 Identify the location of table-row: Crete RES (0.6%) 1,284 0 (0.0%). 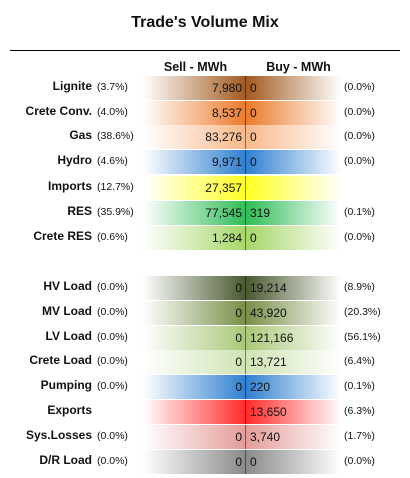
(205, 238).